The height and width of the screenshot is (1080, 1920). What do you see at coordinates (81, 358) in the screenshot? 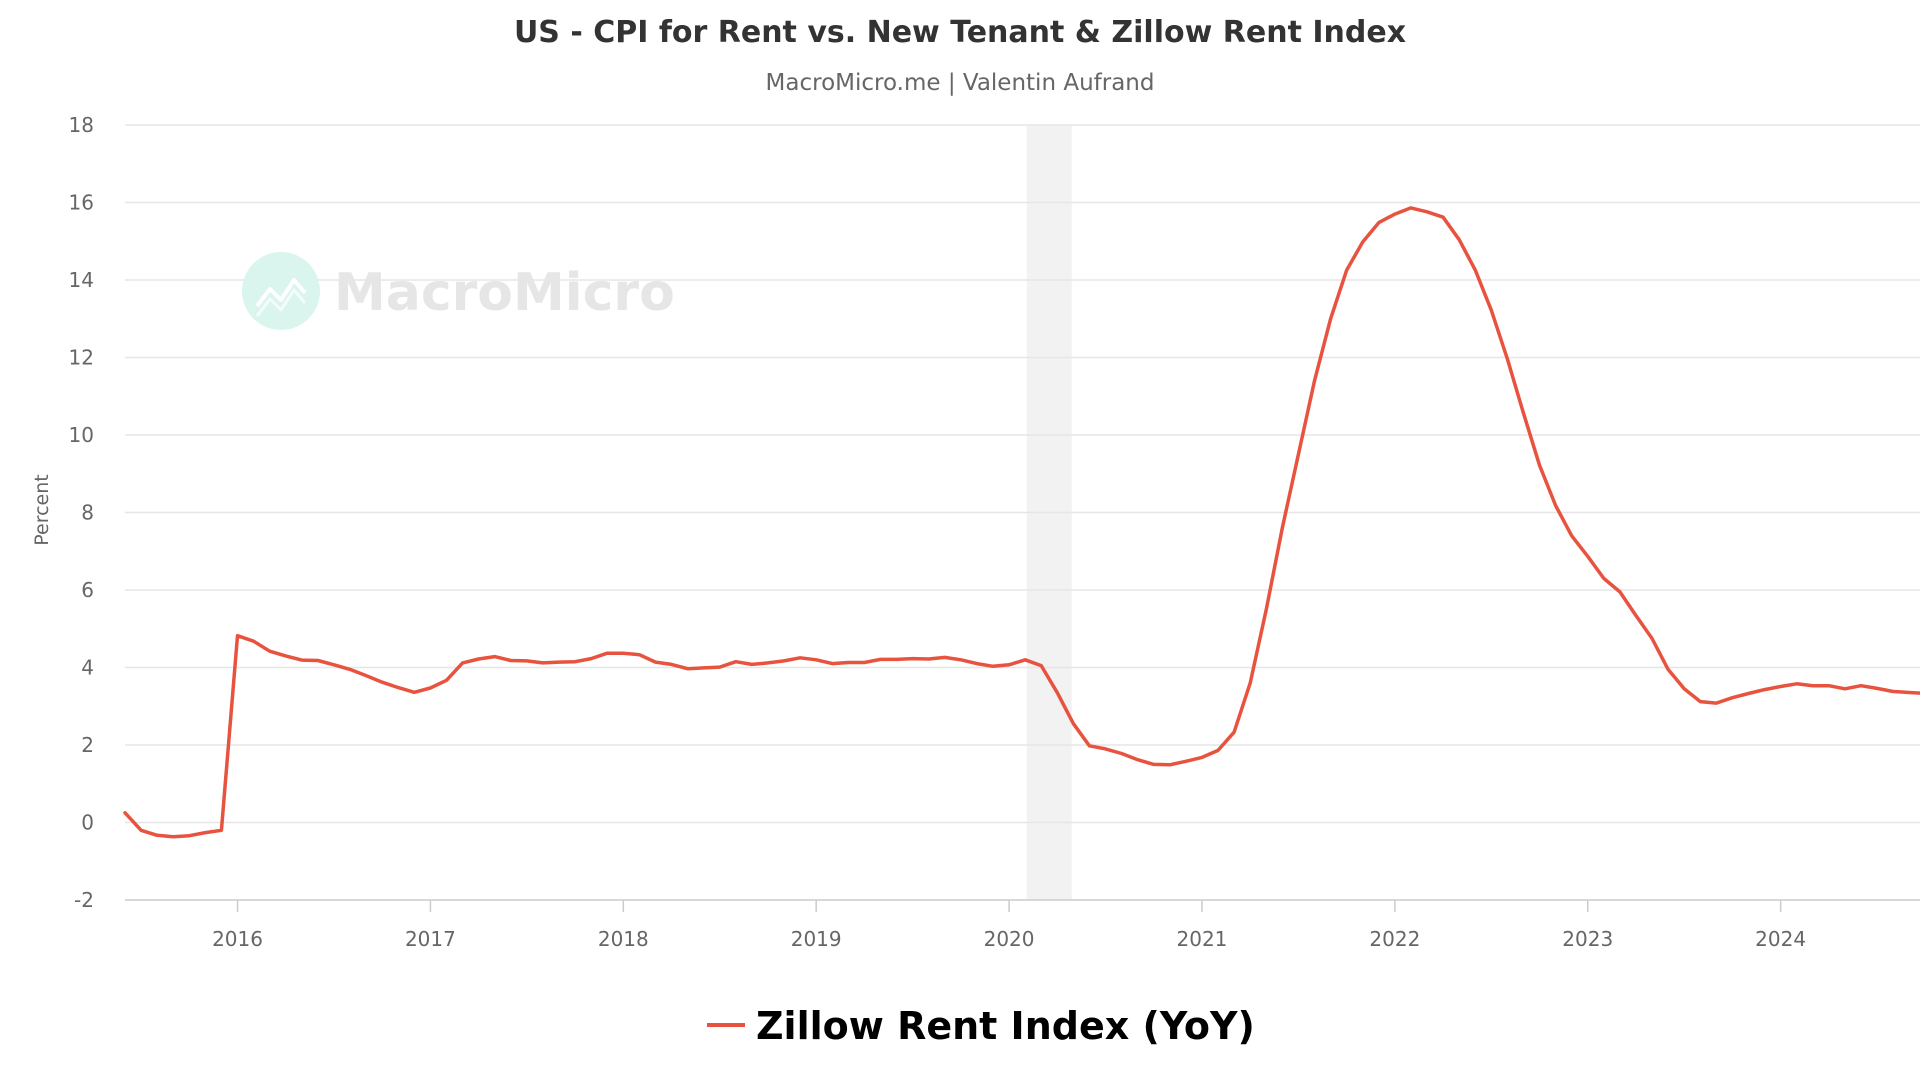
I see `y-tick-label: 12` at bounding box center [81, 358].